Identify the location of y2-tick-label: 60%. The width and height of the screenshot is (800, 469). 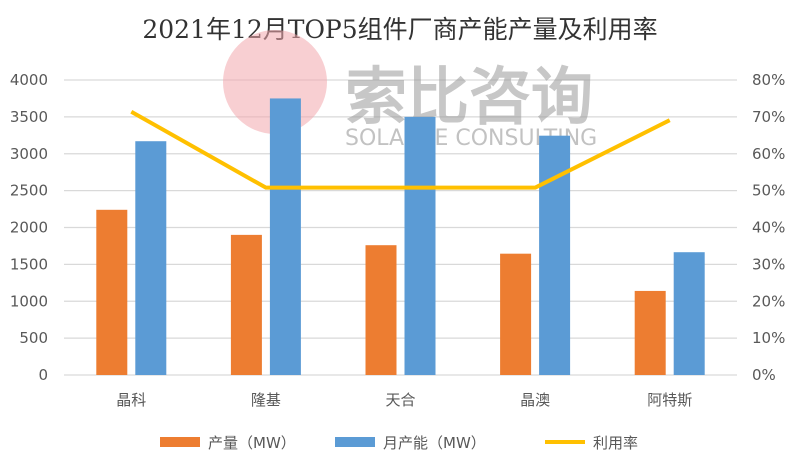
(768, 154).